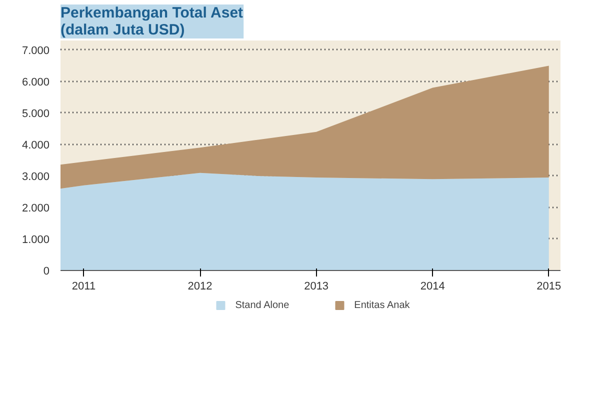 This screenshot has height=409, width=597. Describe the element at coordinates (36, 82) in the screenshot. I see `y-tick-label: 6.000` at that location.